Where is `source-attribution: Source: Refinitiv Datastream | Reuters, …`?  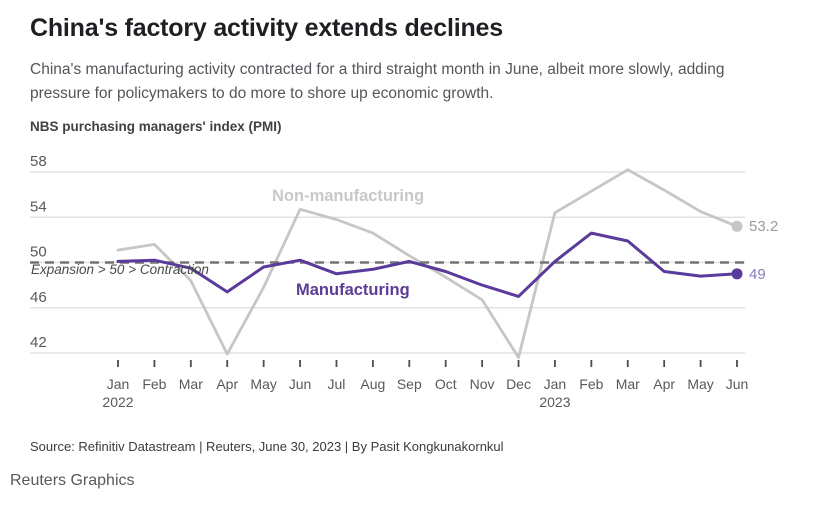 source-attribution: Source: Refinitiv Datastream | Reuters, … is located at coordinates (267, 446).